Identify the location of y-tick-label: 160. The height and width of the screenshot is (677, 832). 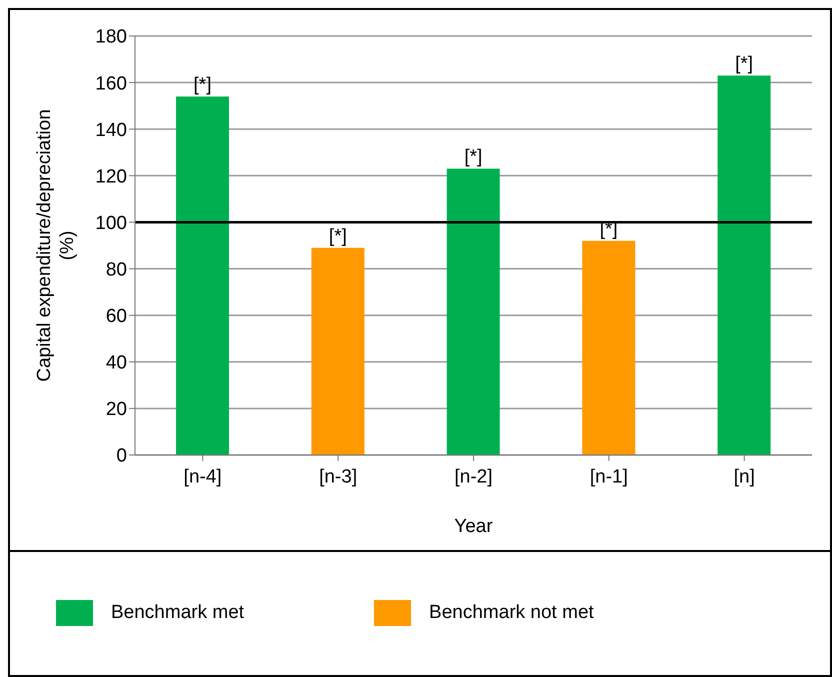
(111, 83).